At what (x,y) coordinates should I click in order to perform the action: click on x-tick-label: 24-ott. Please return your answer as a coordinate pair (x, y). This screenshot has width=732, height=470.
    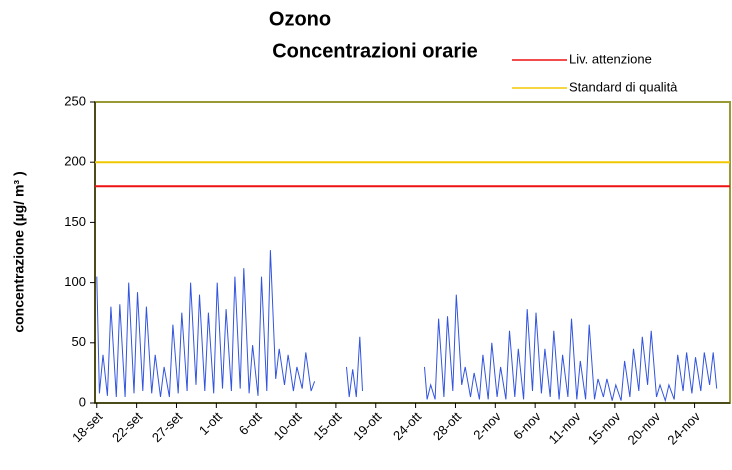
    Looking at the image, I should click on (407, 426).